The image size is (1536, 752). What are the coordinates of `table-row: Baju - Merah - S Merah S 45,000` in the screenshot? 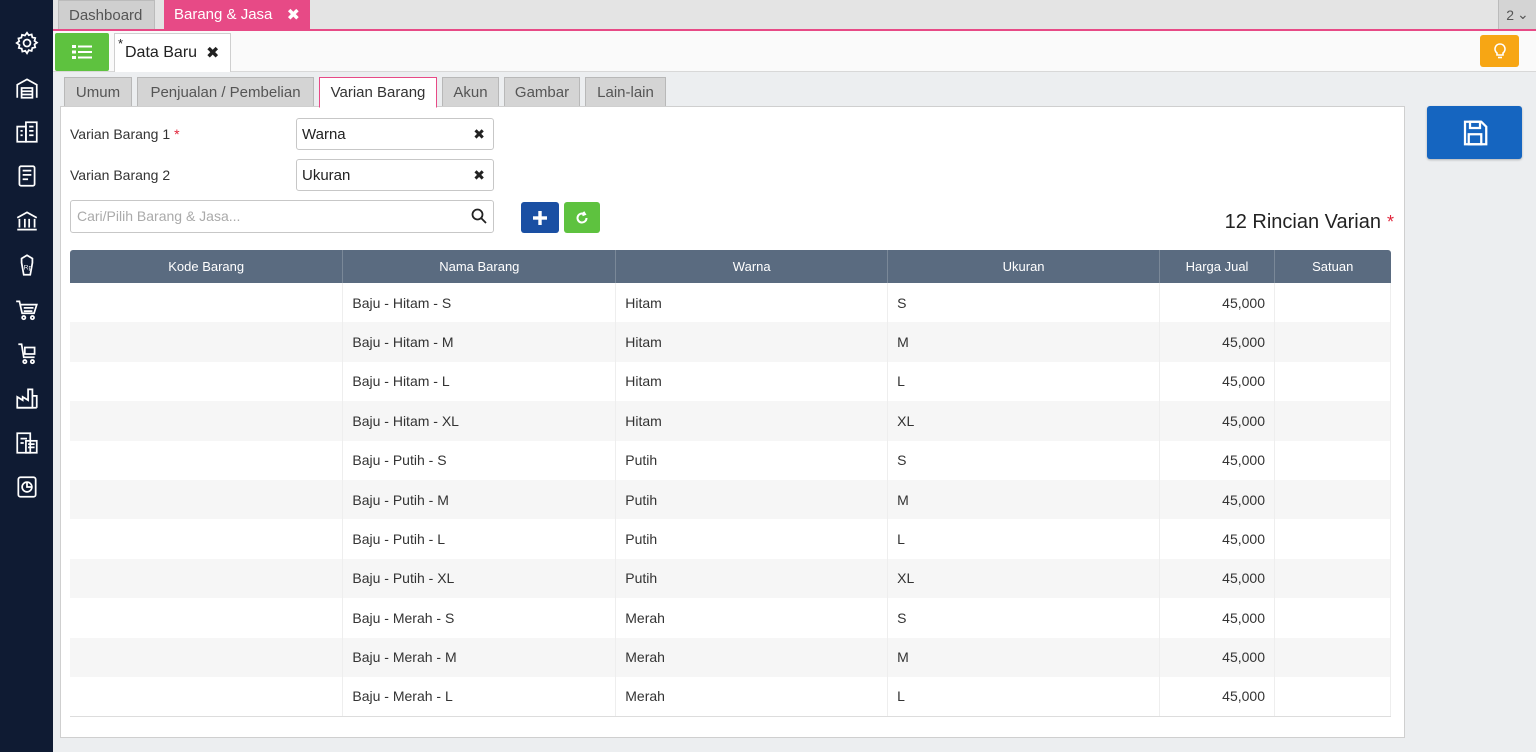 It's located at (730, 618).